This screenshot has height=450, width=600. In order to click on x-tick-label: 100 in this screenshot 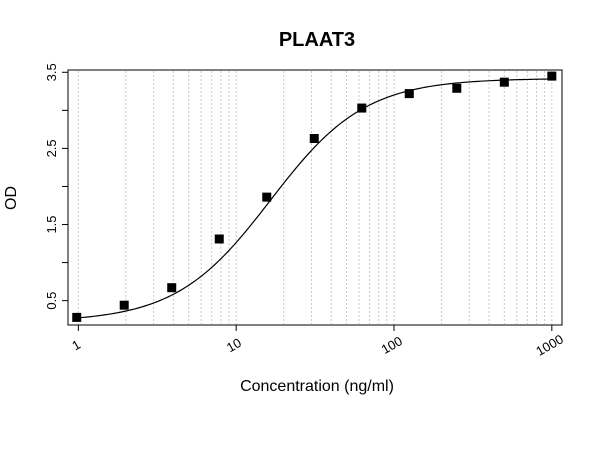, I will do `click(392, 345)`.